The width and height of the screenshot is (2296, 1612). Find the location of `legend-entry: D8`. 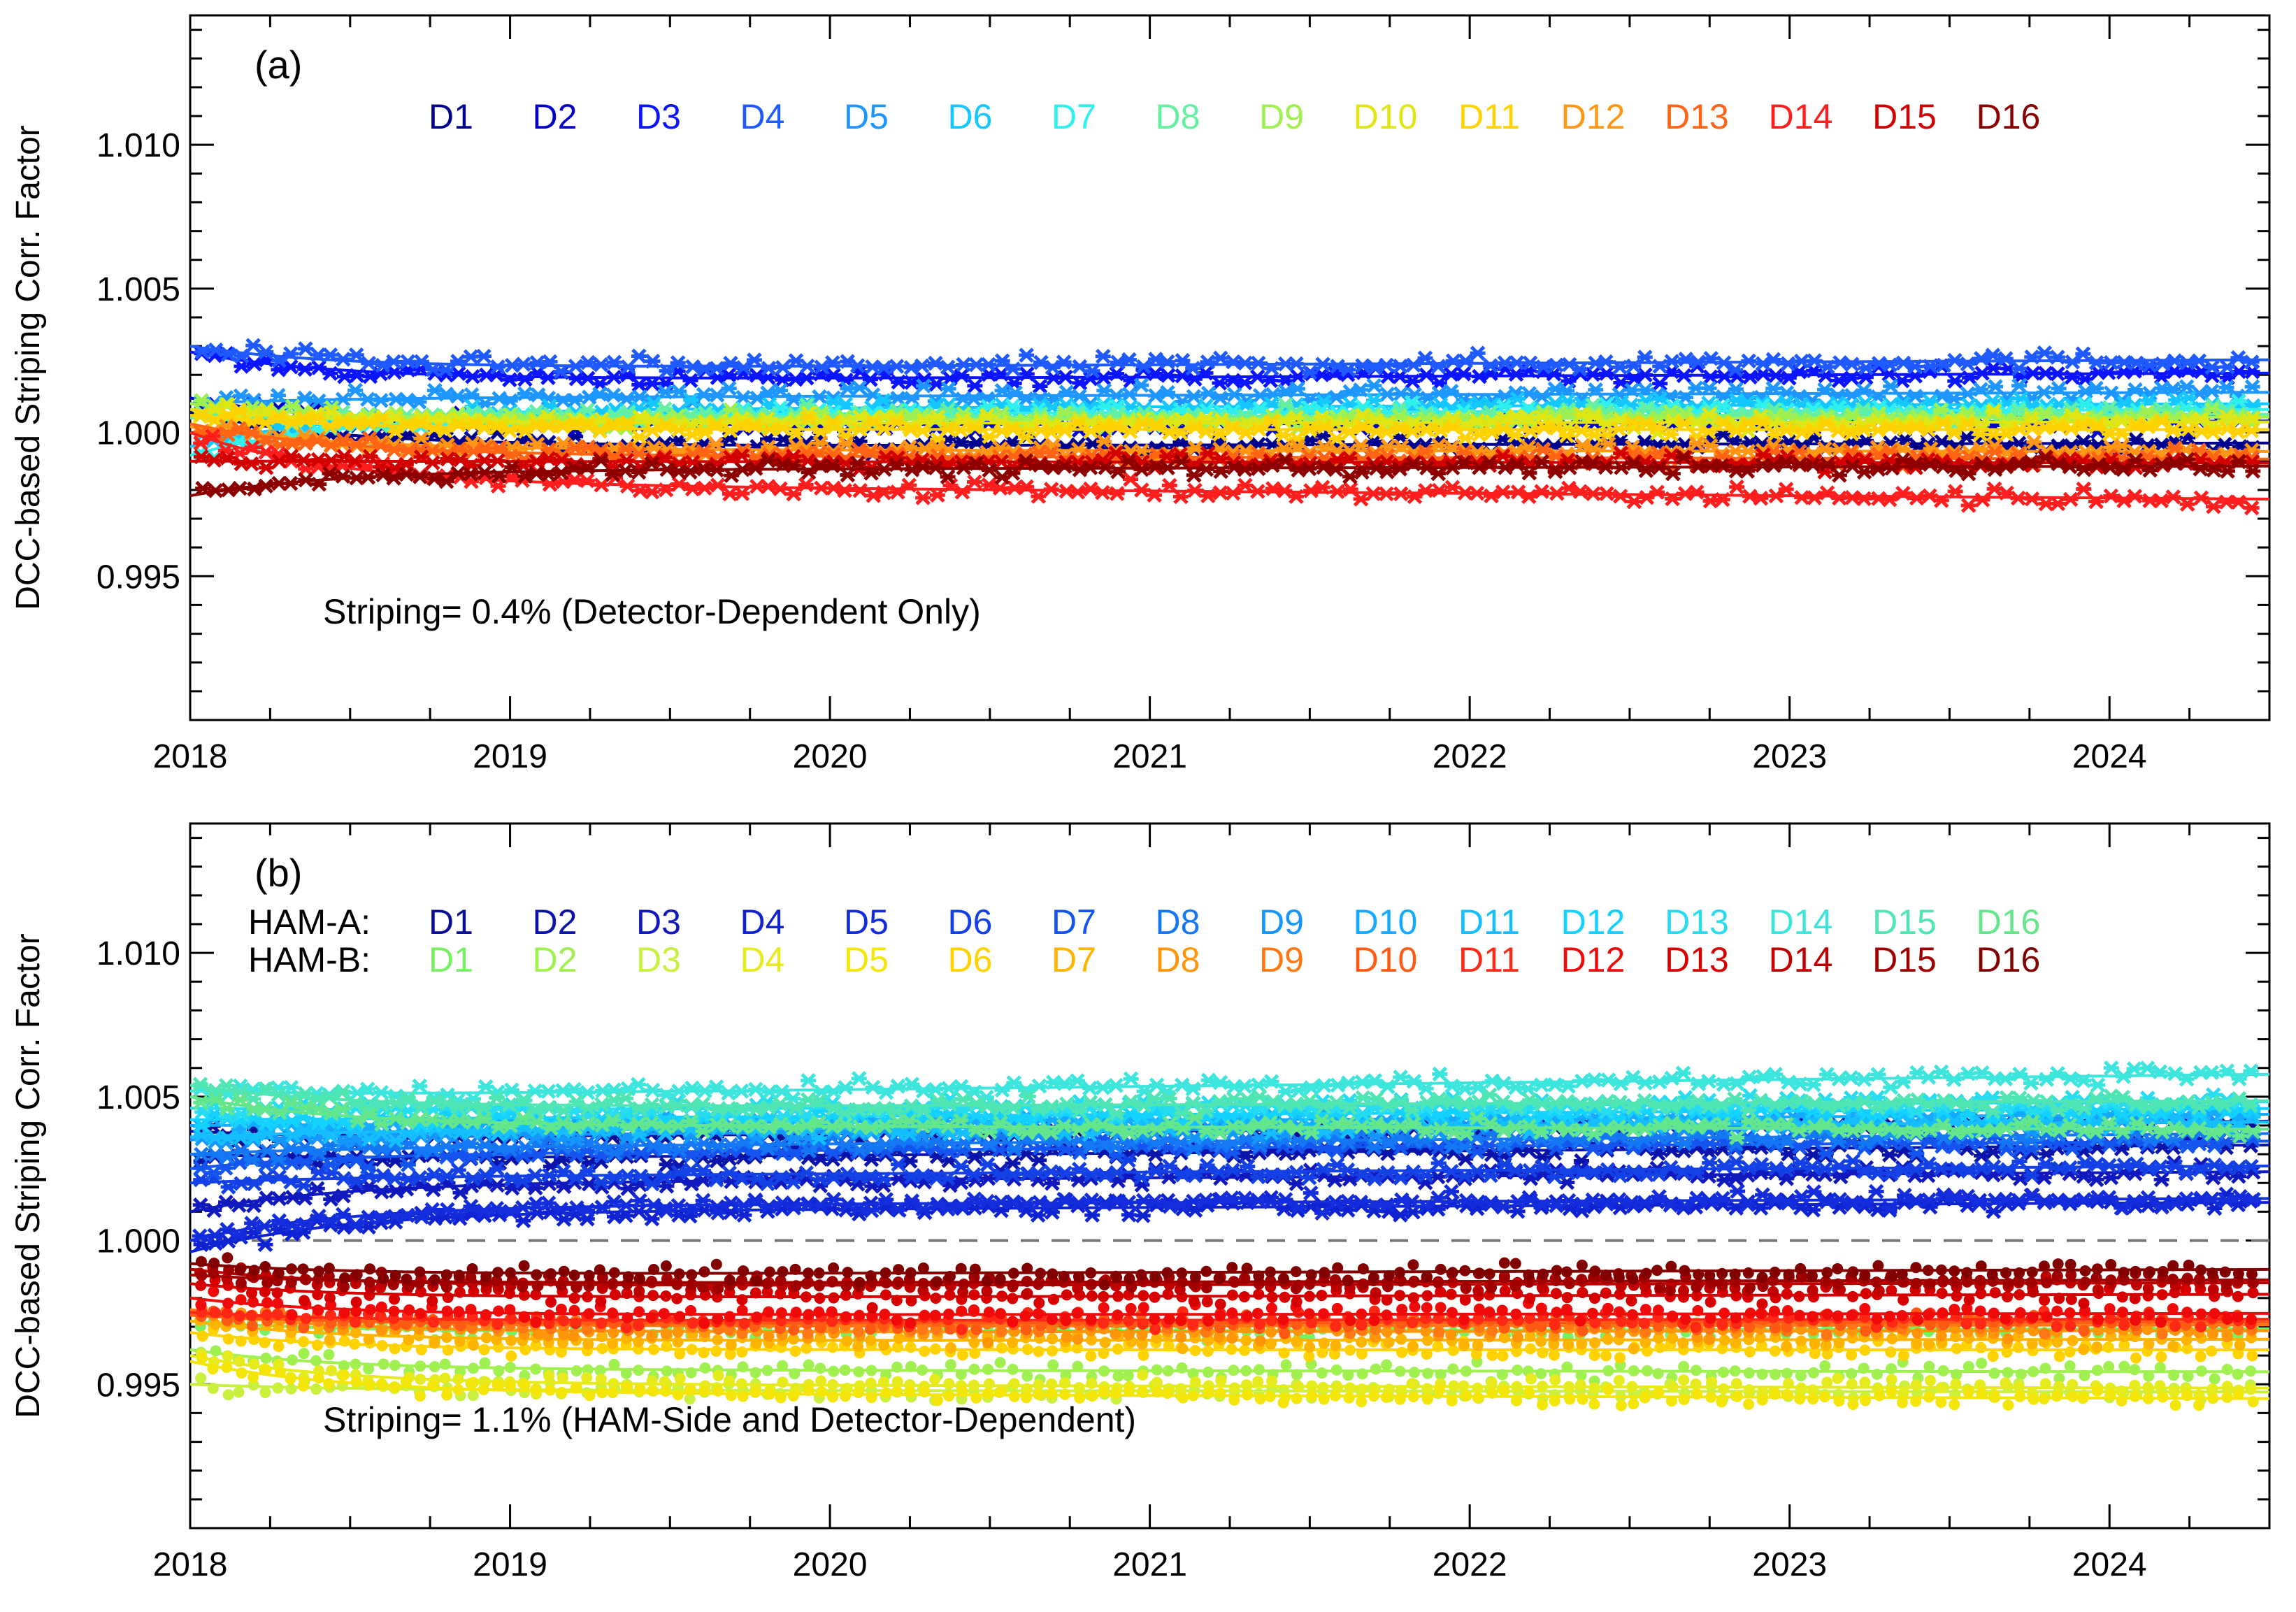

legend-entry: D8 is located at coordinates (1178, 116).